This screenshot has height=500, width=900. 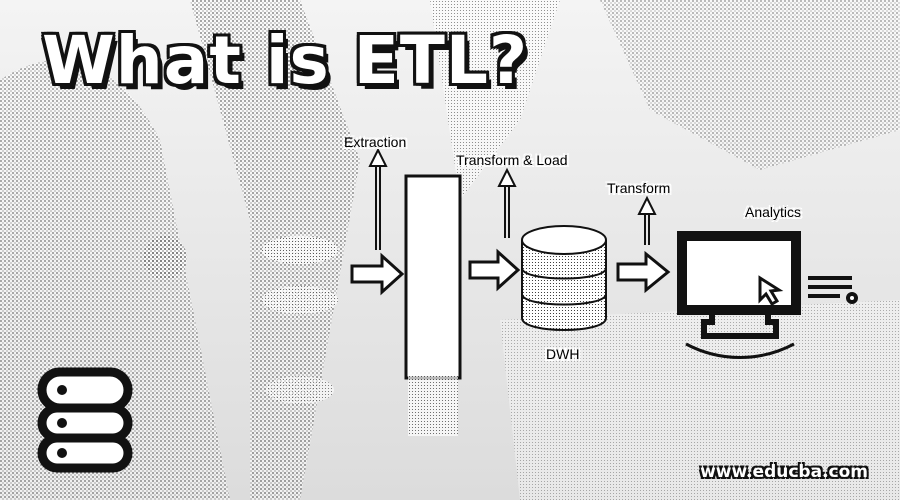 What do you see at coordinates (512, 160) in the screenshot?
I see `transform-load-label: Transform & Load` at bounding box center [512, 160].